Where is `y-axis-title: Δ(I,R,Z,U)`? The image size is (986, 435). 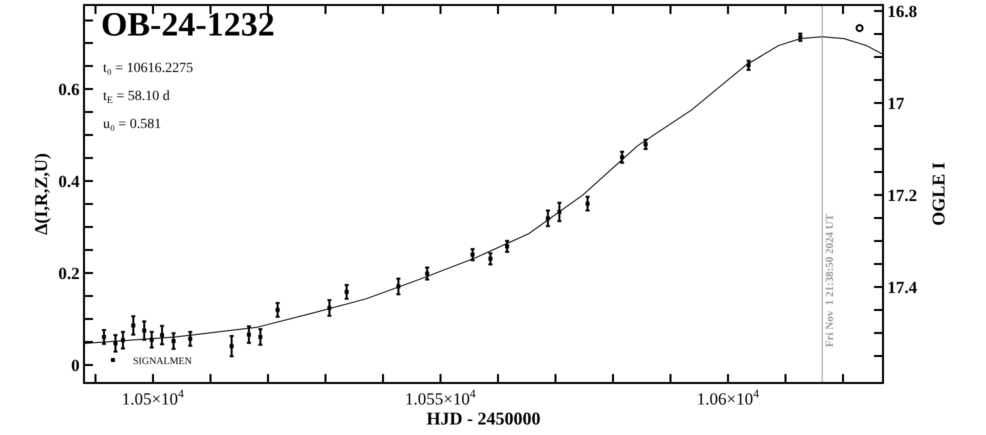 y-axis-title: Δ(I,R,Z,U) is located at coordinates (41, 194).